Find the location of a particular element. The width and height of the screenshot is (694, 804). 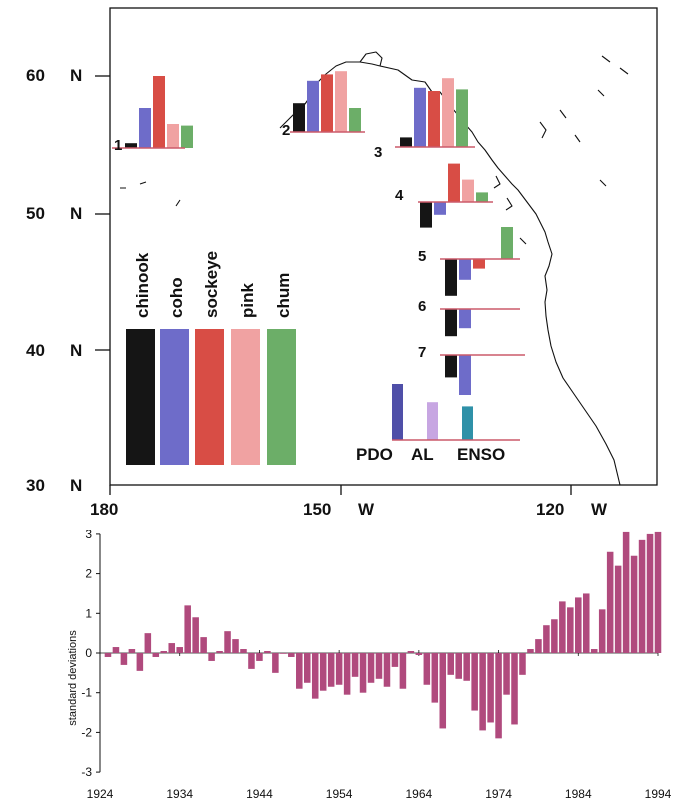

ts-ytick-label: 2 is located at coordinates (88, 574).